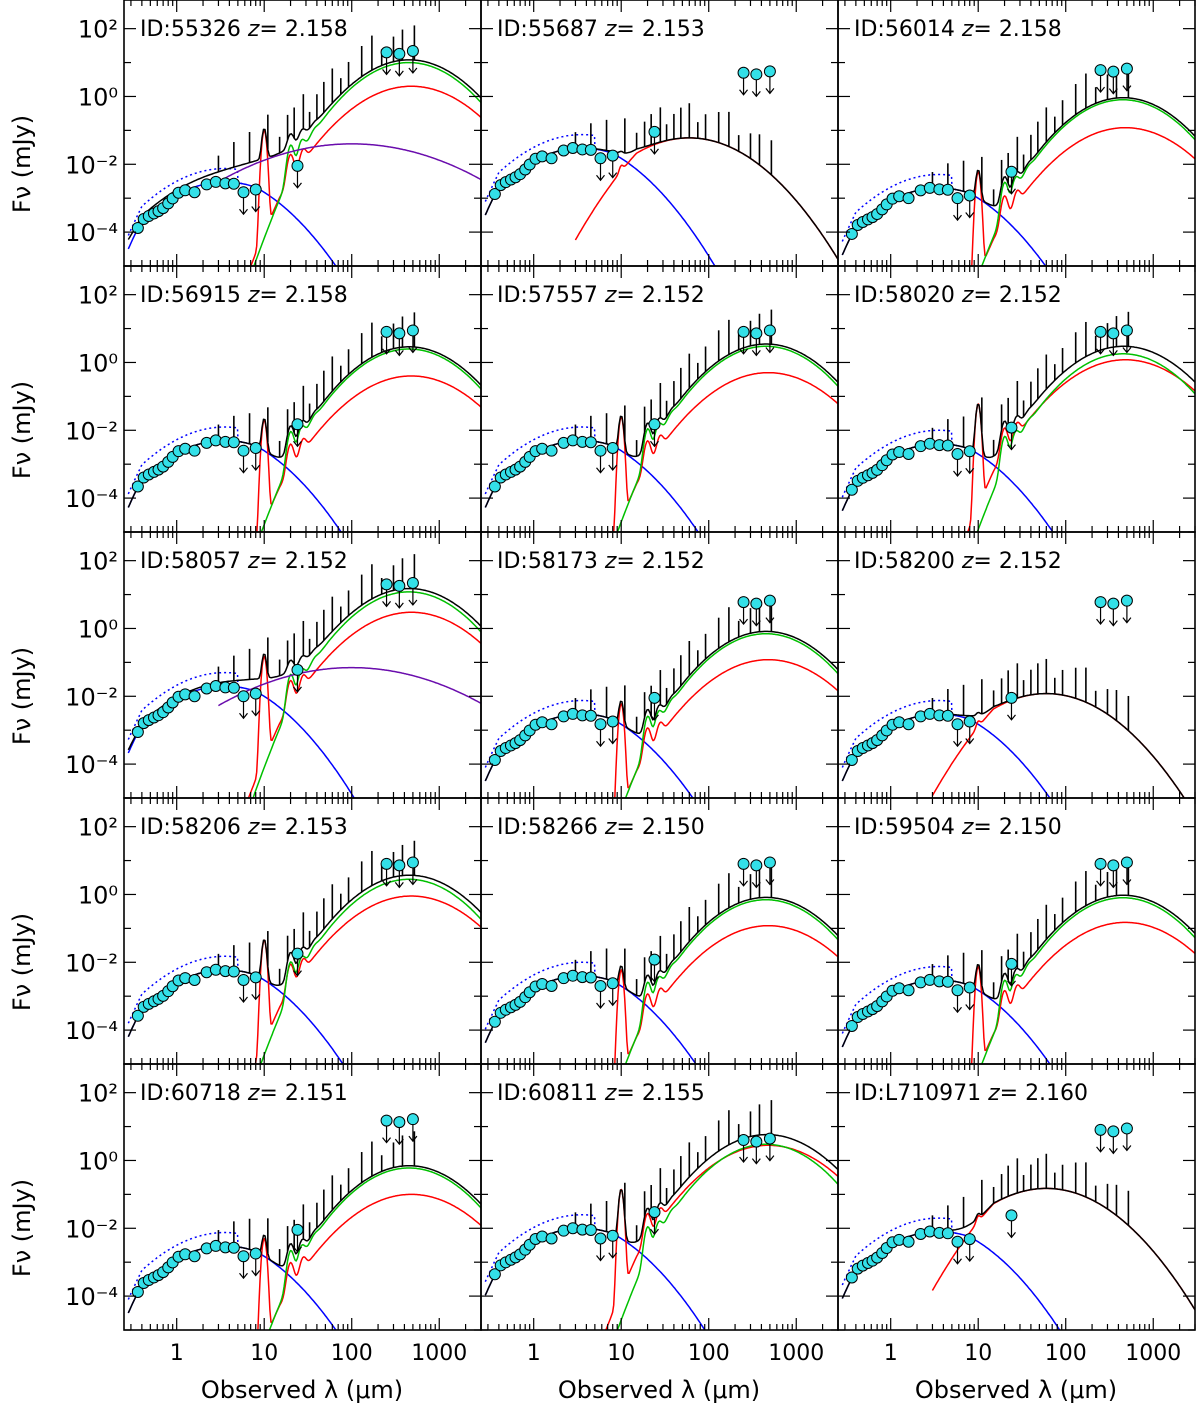  Describe the element at coordinates (971, 1093) in the screenshot. I see `panel-id-label: ID:L710971 z= 2.160` at that location.